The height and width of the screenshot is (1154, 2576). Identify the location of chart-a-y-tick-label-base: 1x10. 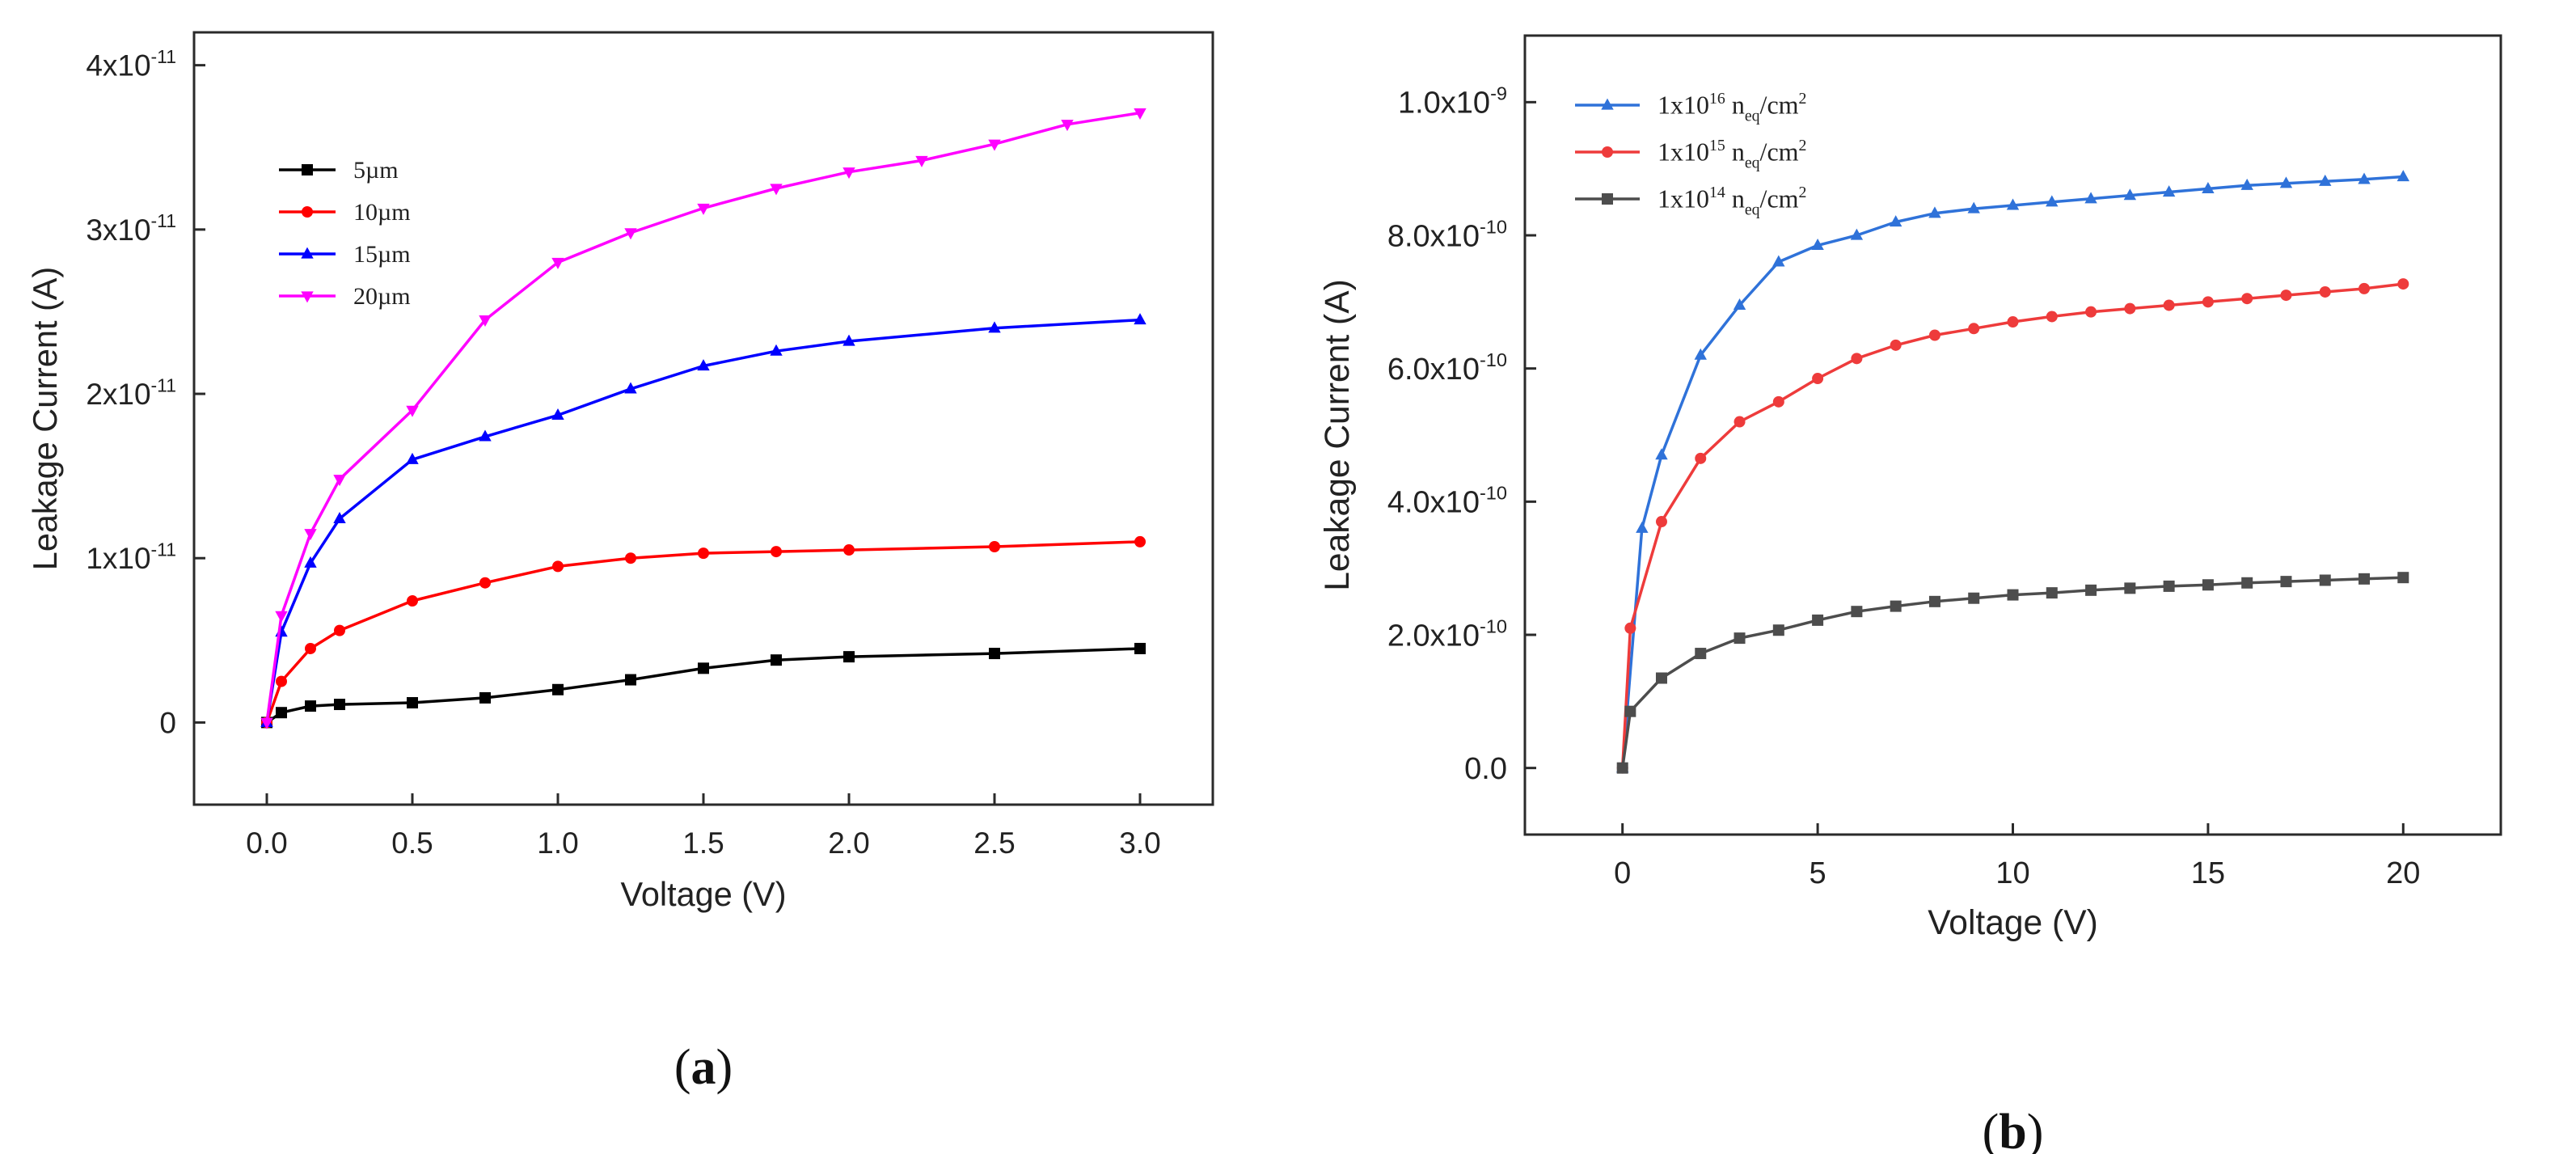
(118, 558).